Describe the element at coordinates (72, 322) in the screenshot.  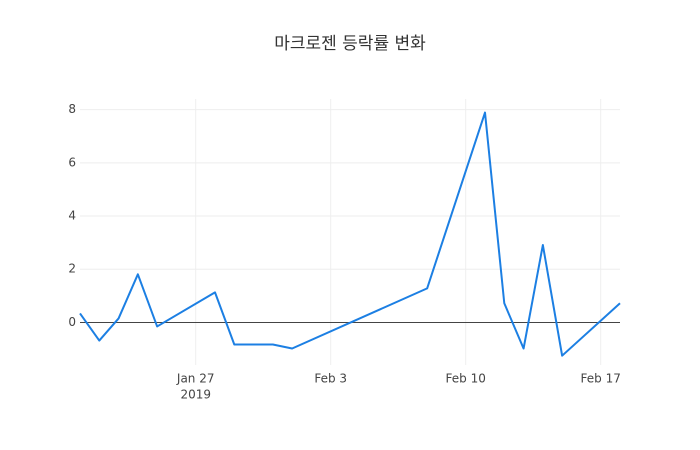
I see `y-tick-label: 0` at that location.